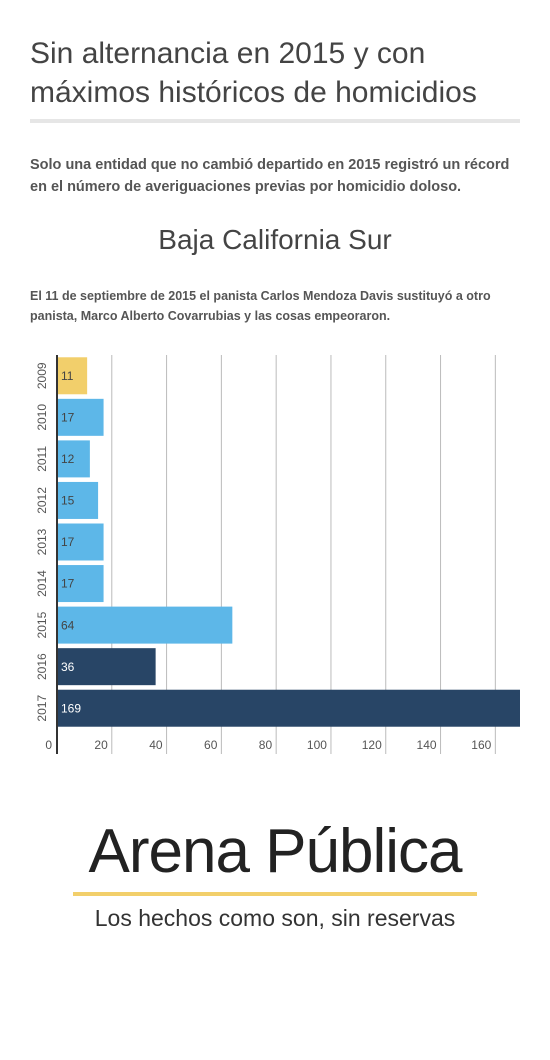 Image resolution: width=550 pixels, height=1060 pixels. Describe the element at coordinates (68, 625) in the screenshot. I see `value-label: 64` at that location.